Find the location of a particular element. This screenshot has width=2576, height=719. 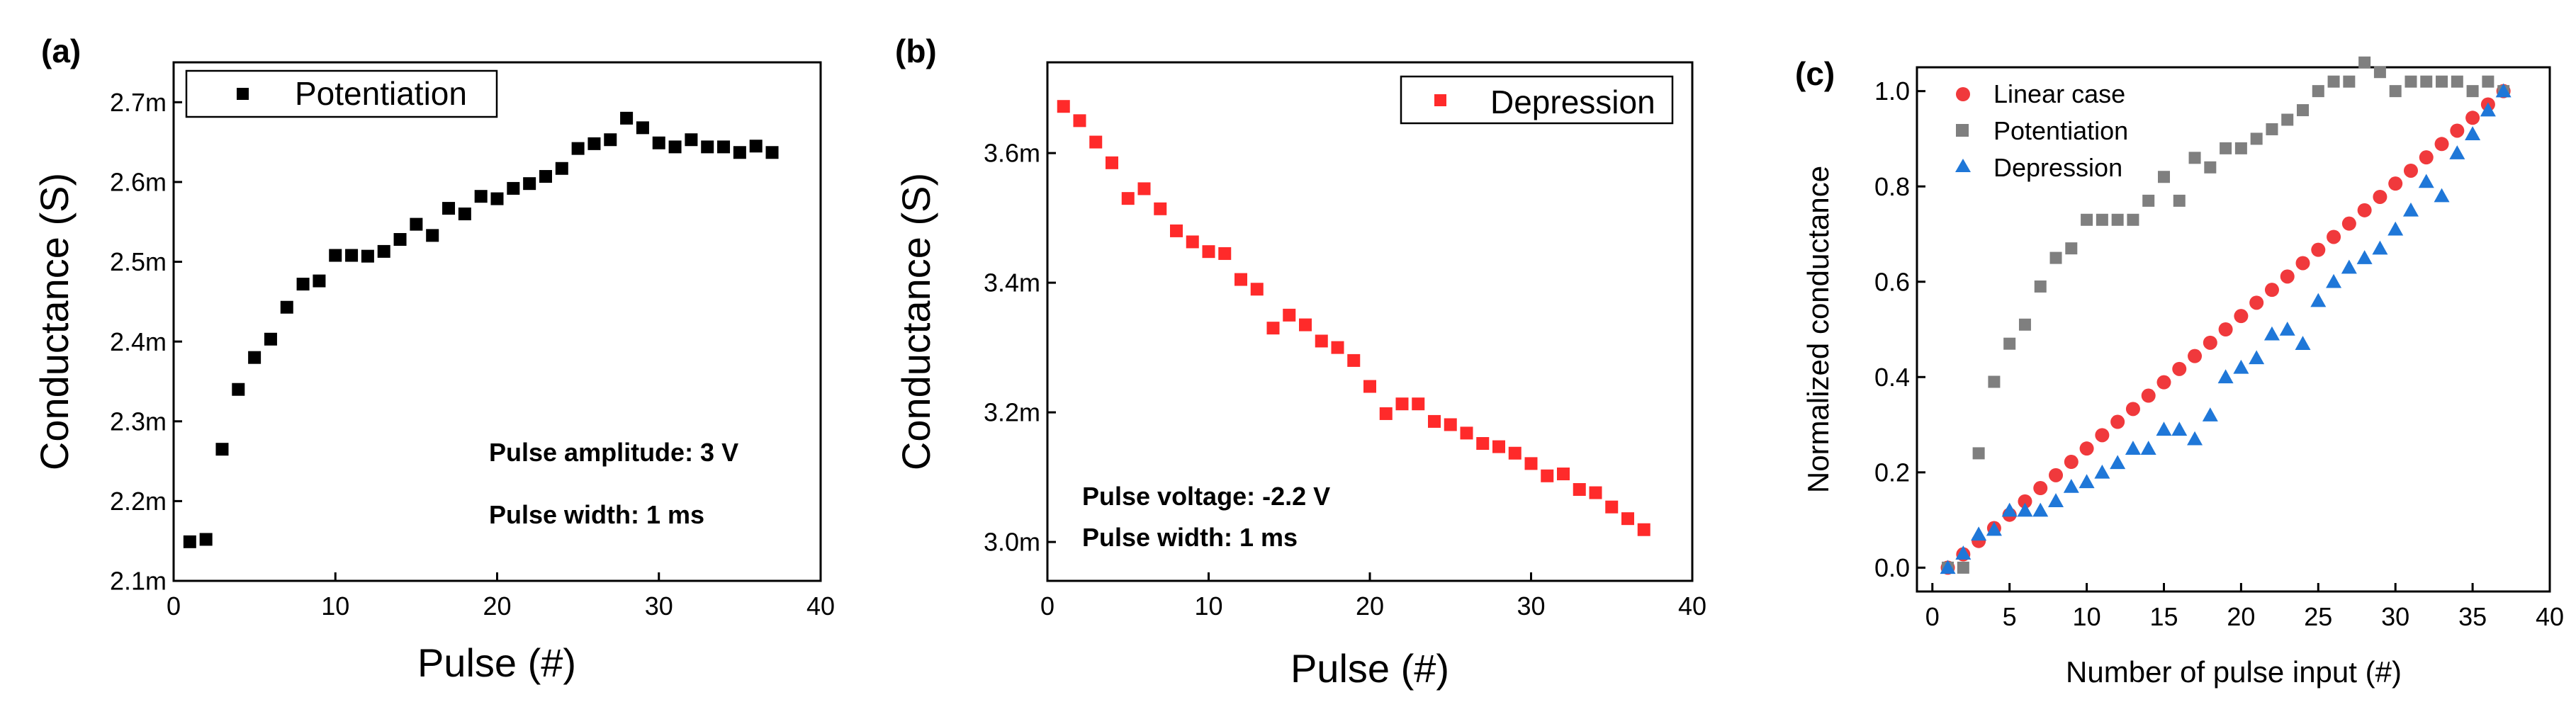

panel-c-y-tick-label: 0.4 is located at coordinates (1892, 377).